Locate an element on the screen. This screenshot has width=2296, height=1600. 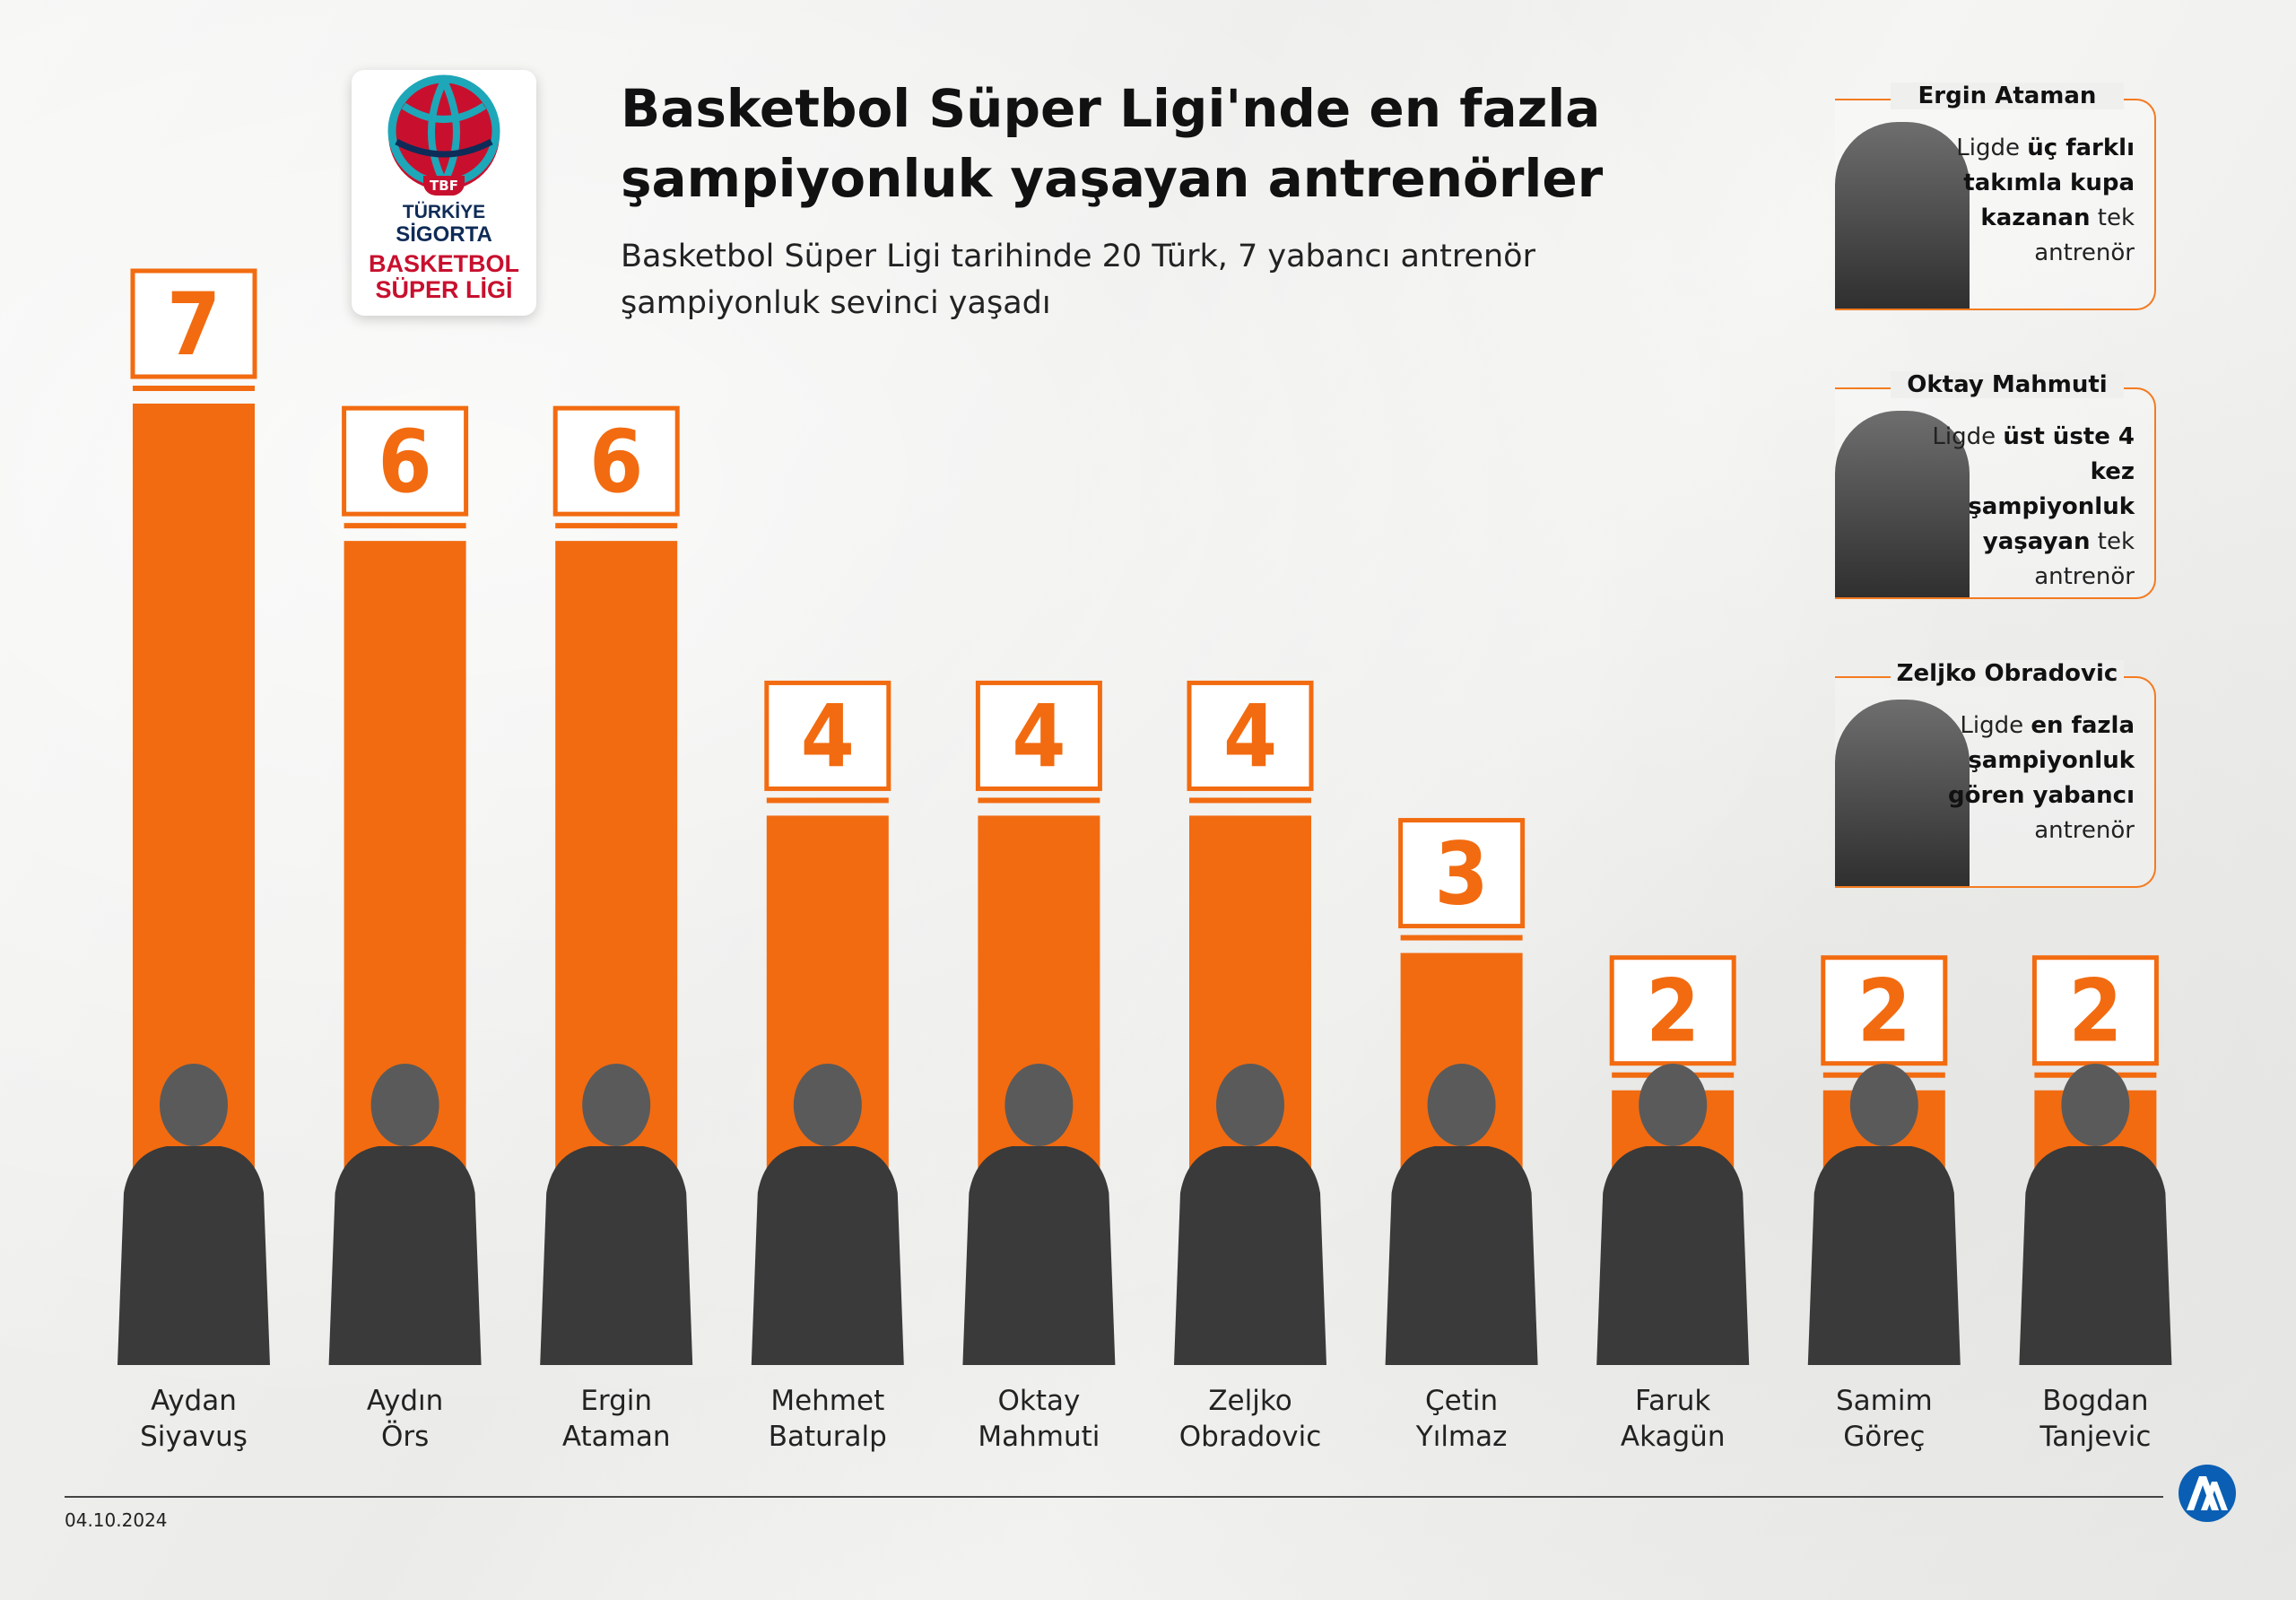
logo-line-2: SİGORTA is located at coordinates (444, 234).